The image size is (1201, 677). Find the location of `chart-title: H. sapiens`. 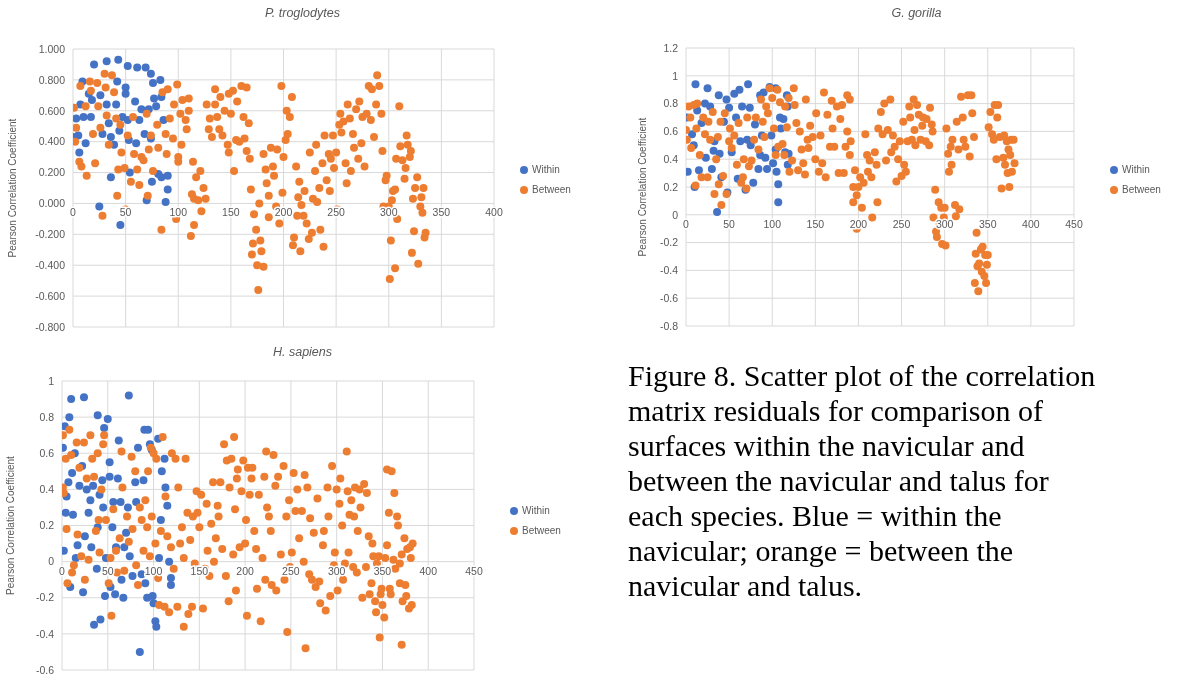

chart-title: H. sapiens is located at coordinates (302, 352).